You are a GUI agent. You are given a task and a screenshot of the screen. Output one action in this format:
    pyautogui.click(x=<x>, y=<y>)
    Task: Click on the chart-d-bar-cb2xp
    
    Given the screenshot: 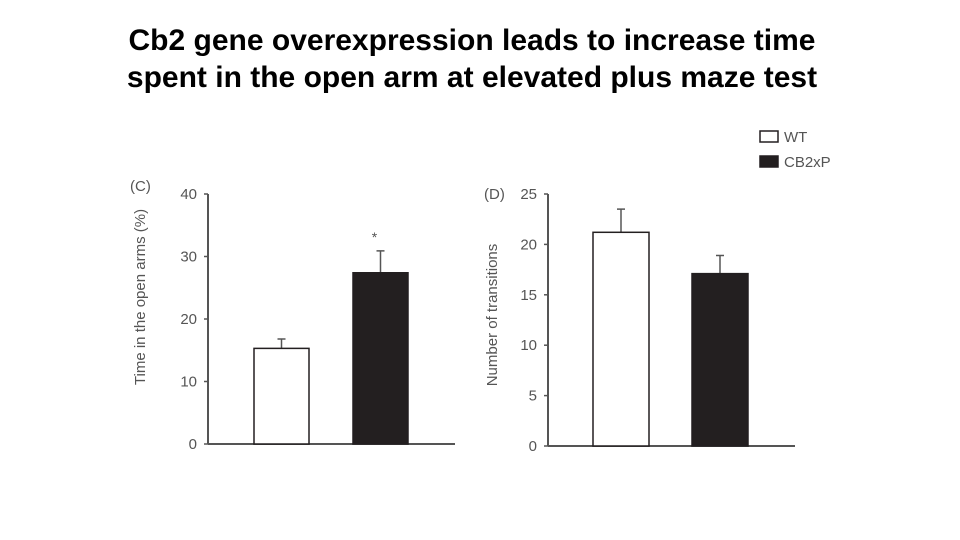 What is the action you would take?
    pyautogui.click(x=720, y=359)
    